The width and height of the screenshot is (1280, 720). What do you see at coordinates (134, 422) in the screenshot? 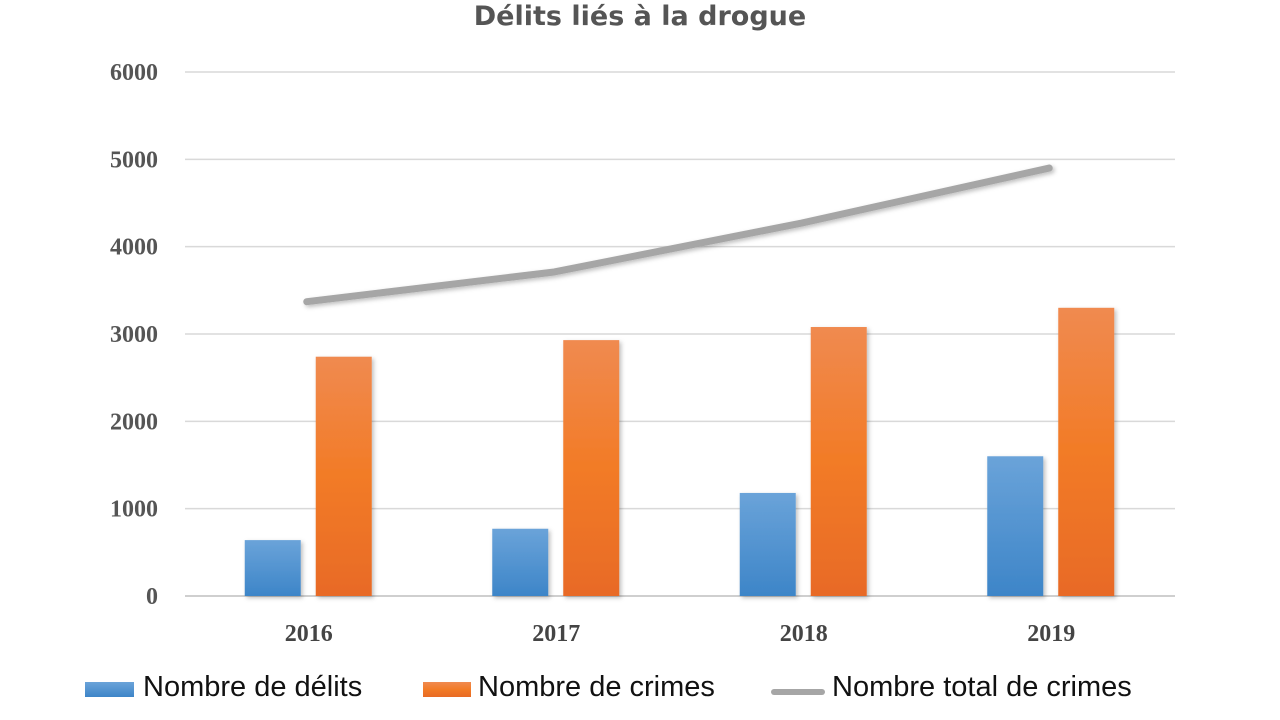
I see `y-tick-label: 2000` at bounding box center [134, 422].